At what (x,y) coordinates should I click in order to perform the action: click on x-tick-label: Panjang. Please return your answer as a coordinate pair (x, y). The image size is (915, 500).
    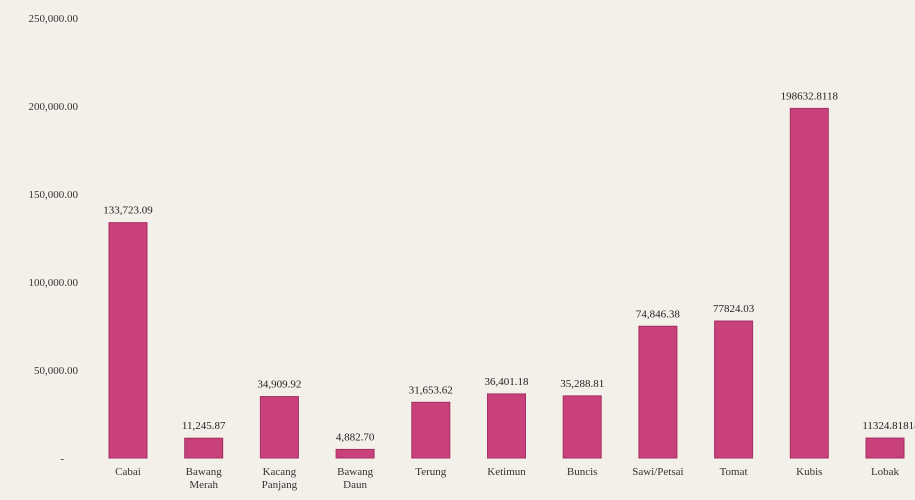
    Looking at the image, I should click on (280, 485).